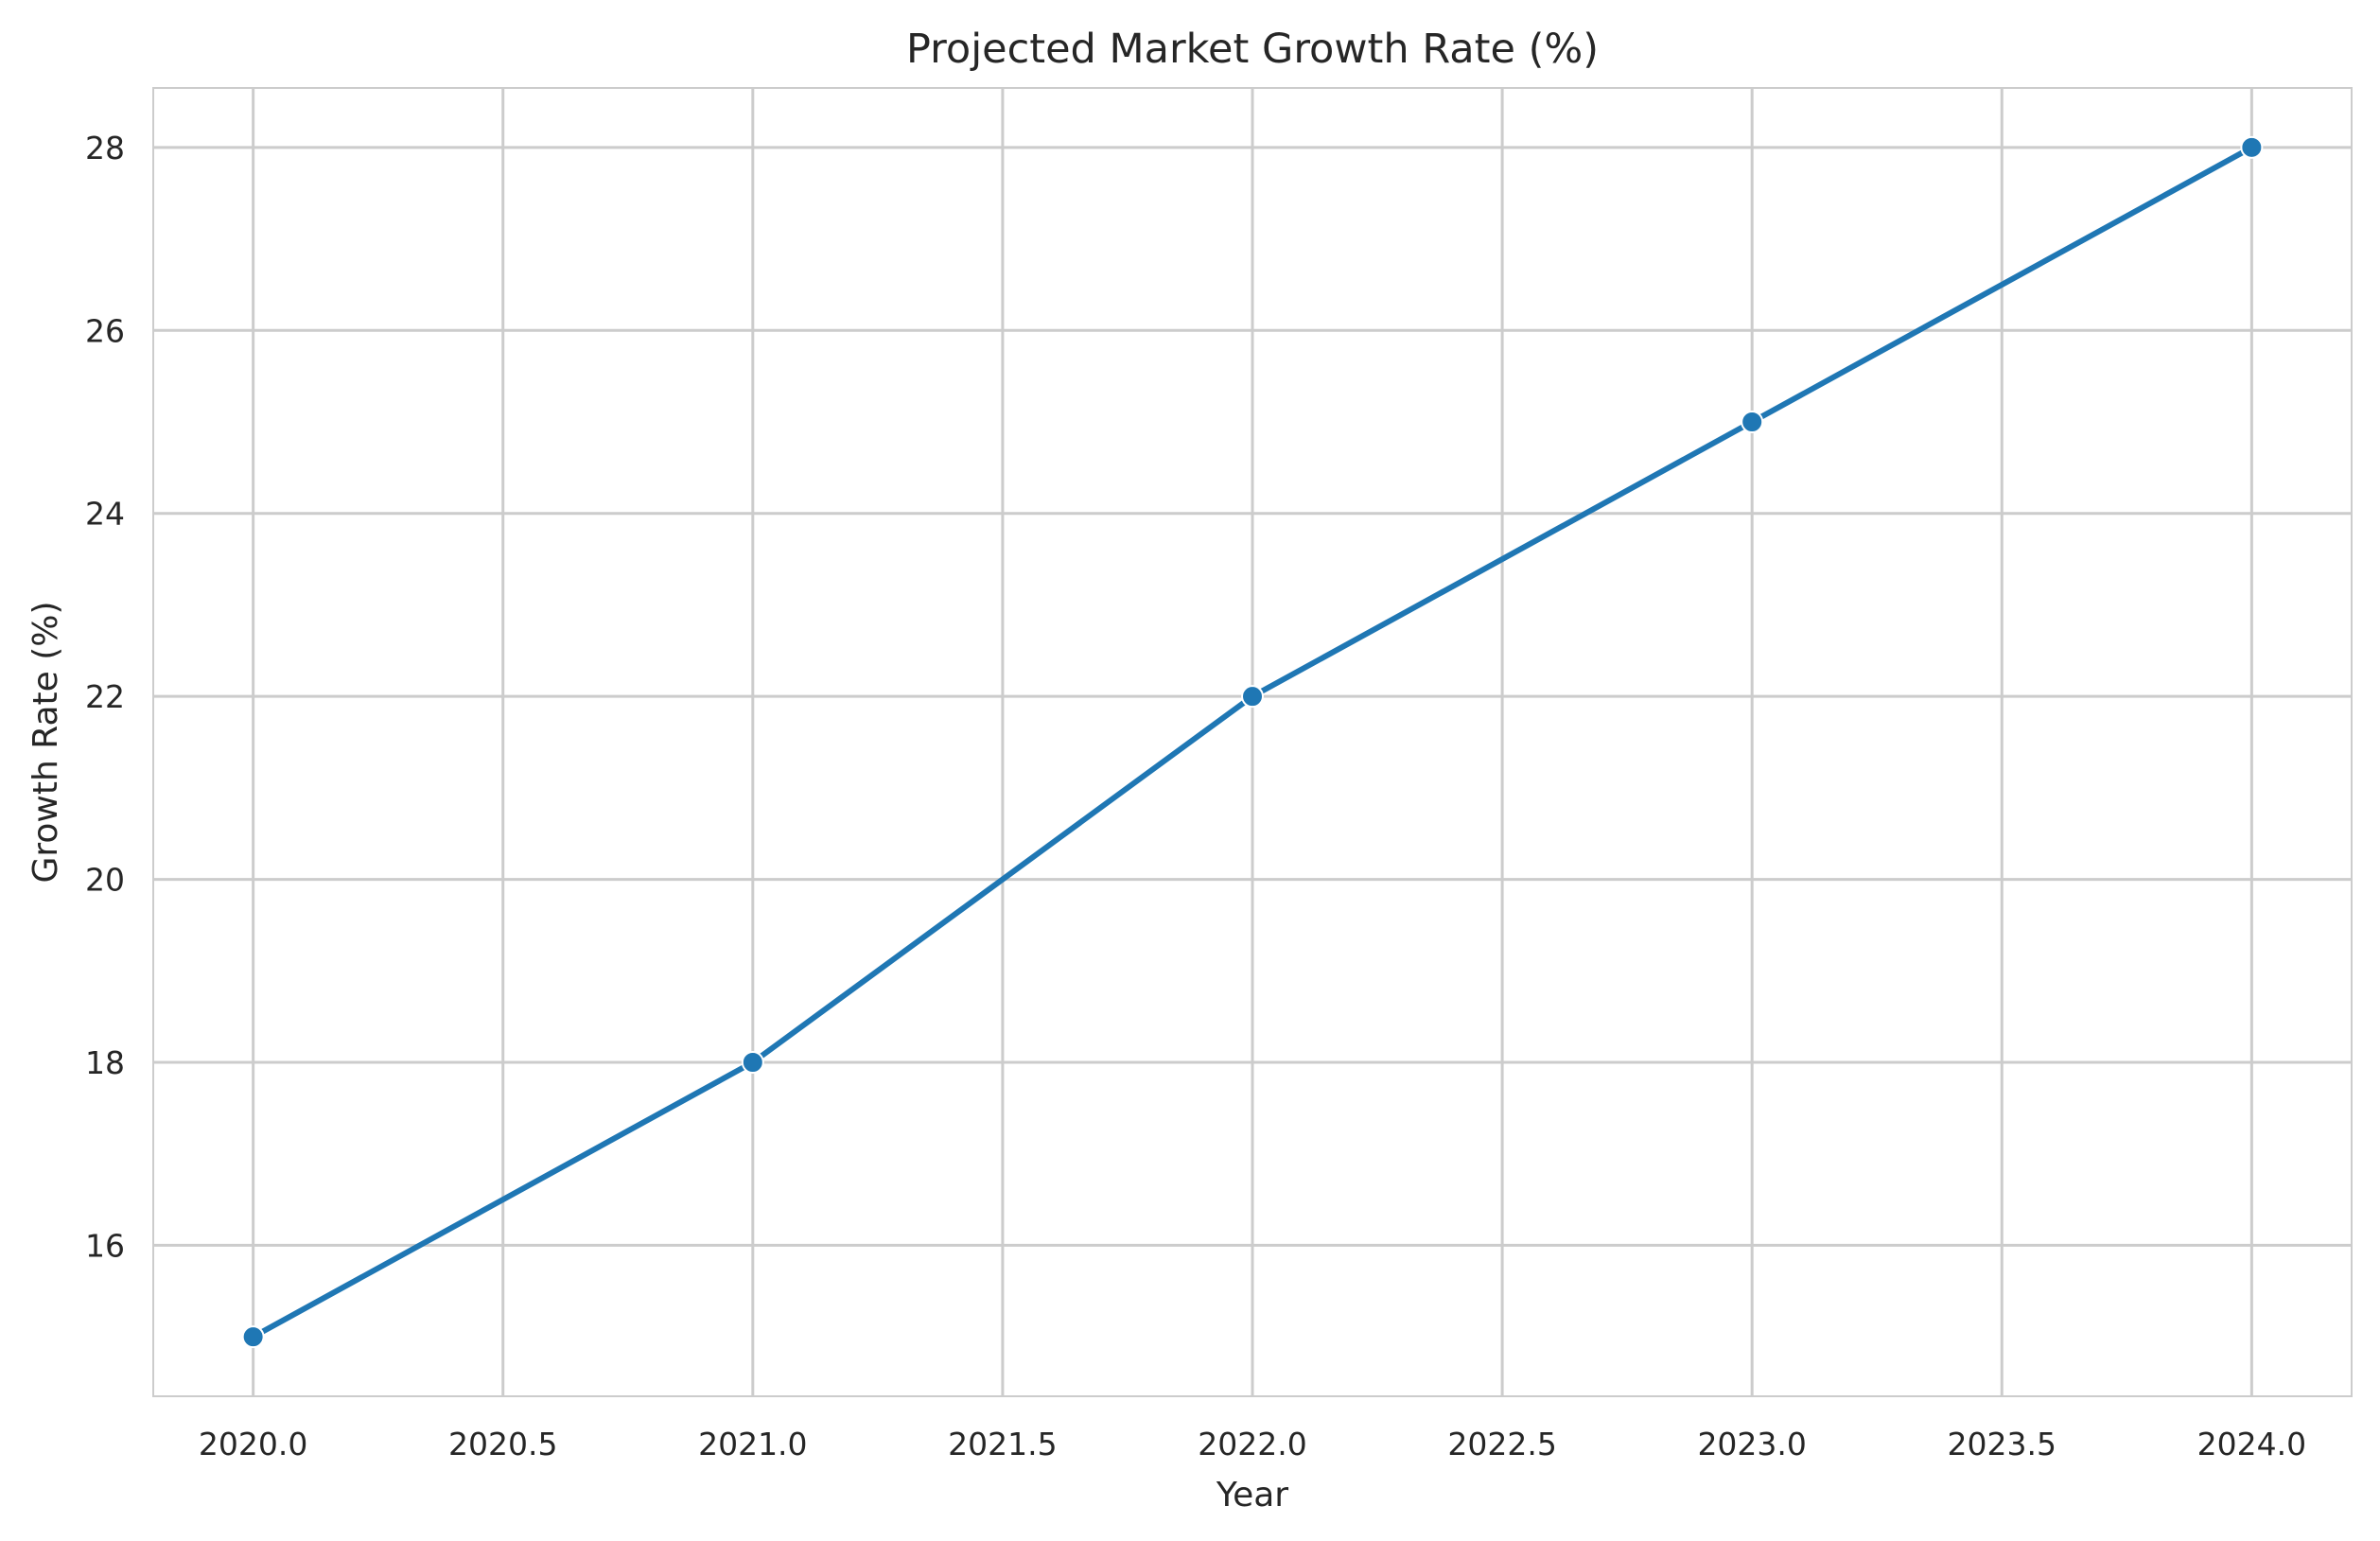 The width and height of the screenshot is (2380, 1541). I want to click on y-axis-title: Growth Rate (%), so click(45, 742).